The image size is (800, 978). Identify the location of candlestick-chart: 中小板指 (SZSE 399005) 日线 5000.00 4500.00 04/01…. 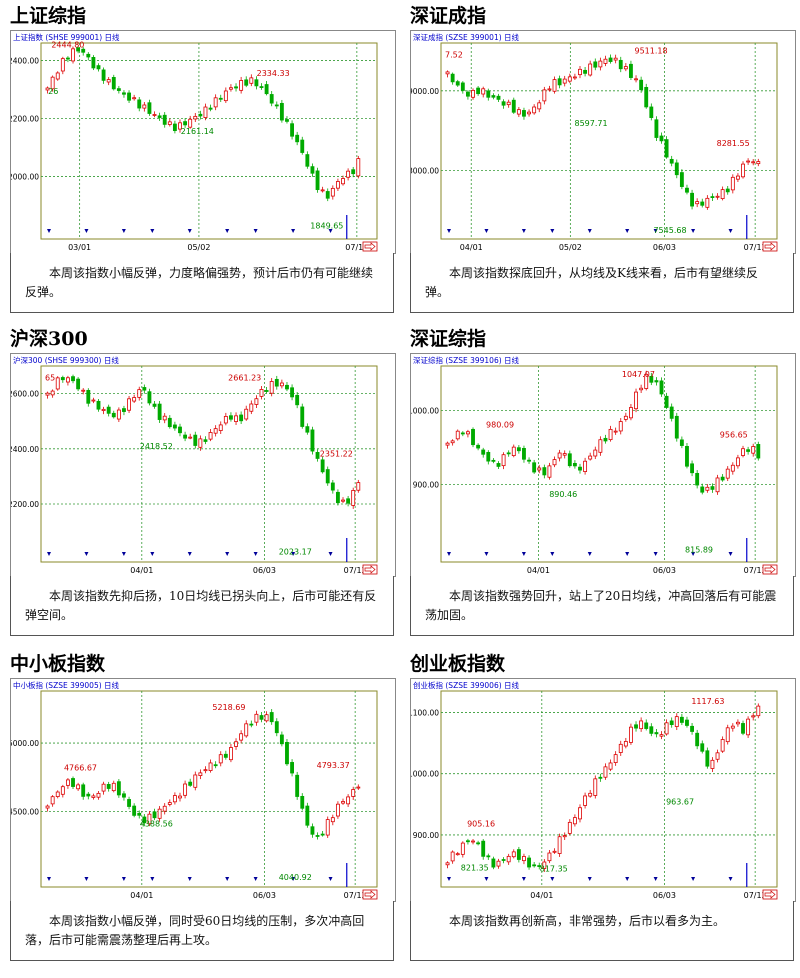
(203, 789).